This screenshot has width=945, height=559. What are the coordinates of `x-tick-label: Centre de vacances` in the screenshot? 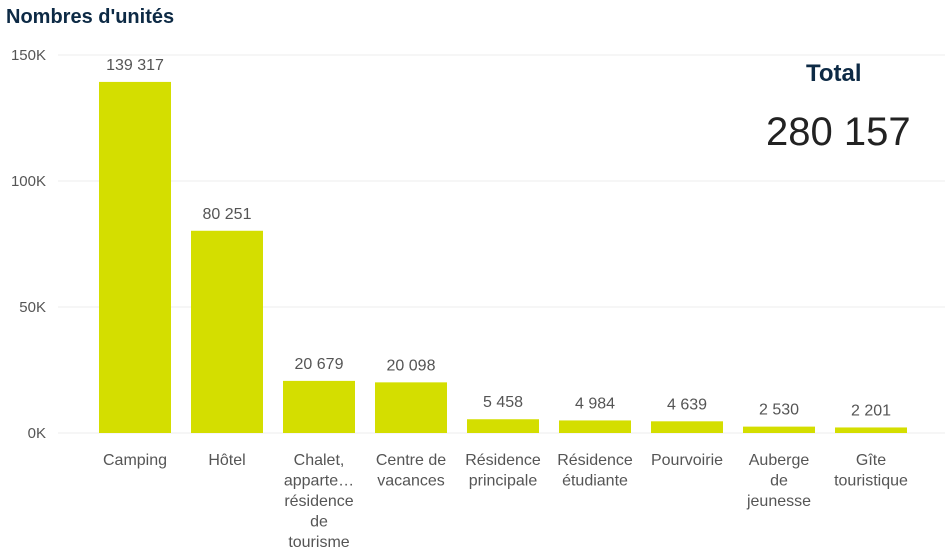 It's located at (411, 471).